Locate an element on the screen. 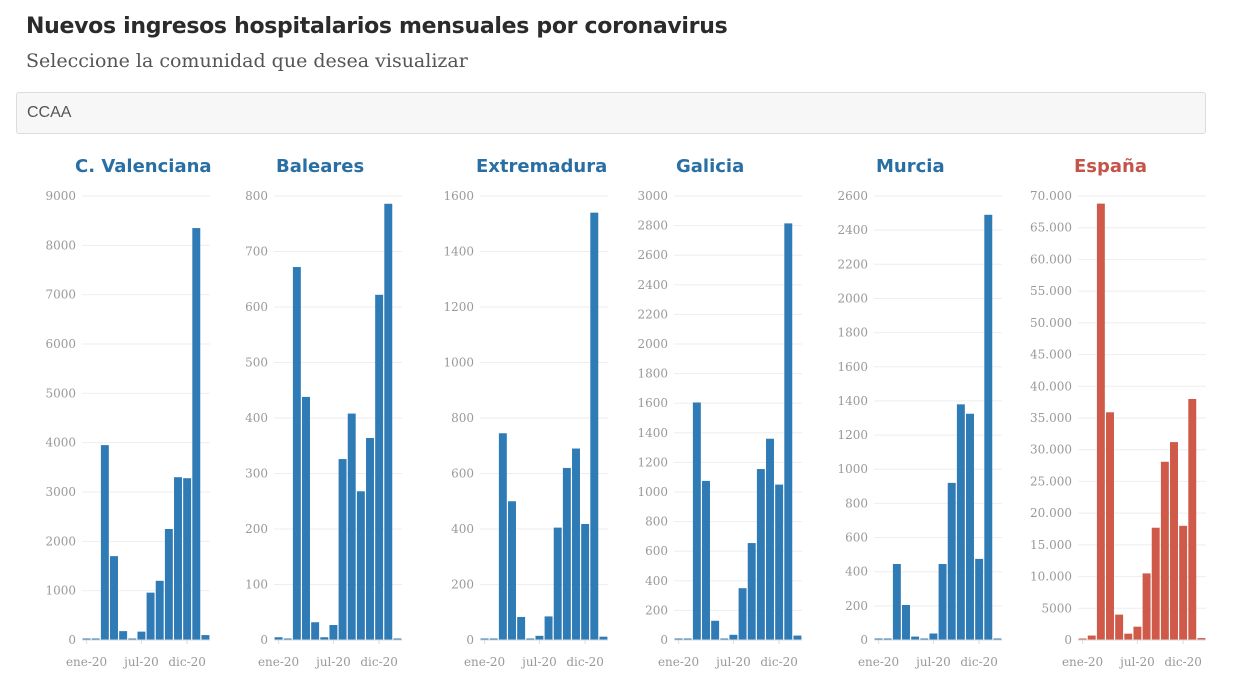 The width and height of the screenshot is (1248, 698). y-tick-label: 1800 is located at coordinates (852, 333).